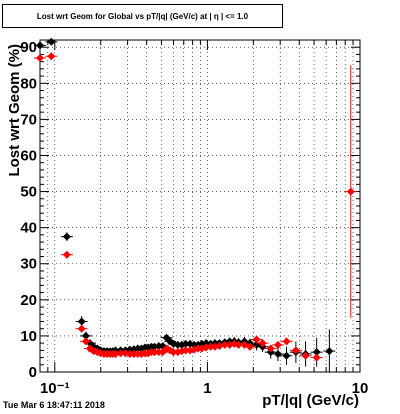 The height and width of the screenshot is (414, 400). What do you see at coordinates (55, 388) in the screenshot?
I see `x-tick-label: 10⁻¹` at bounding box center [55, 388].